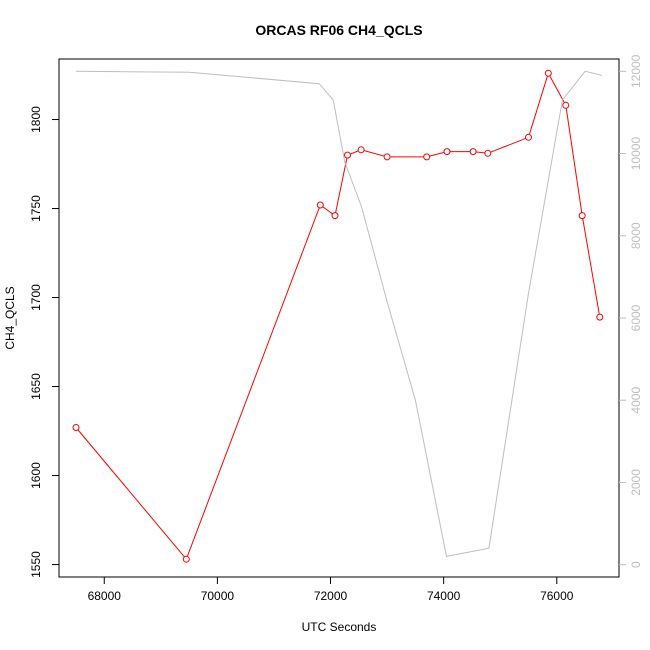 The height and width of the screenshot is (650, 650). Describe the element at coordinates (36, 564) in the screenshot. I see `y-tick-label: 1550` at that location.